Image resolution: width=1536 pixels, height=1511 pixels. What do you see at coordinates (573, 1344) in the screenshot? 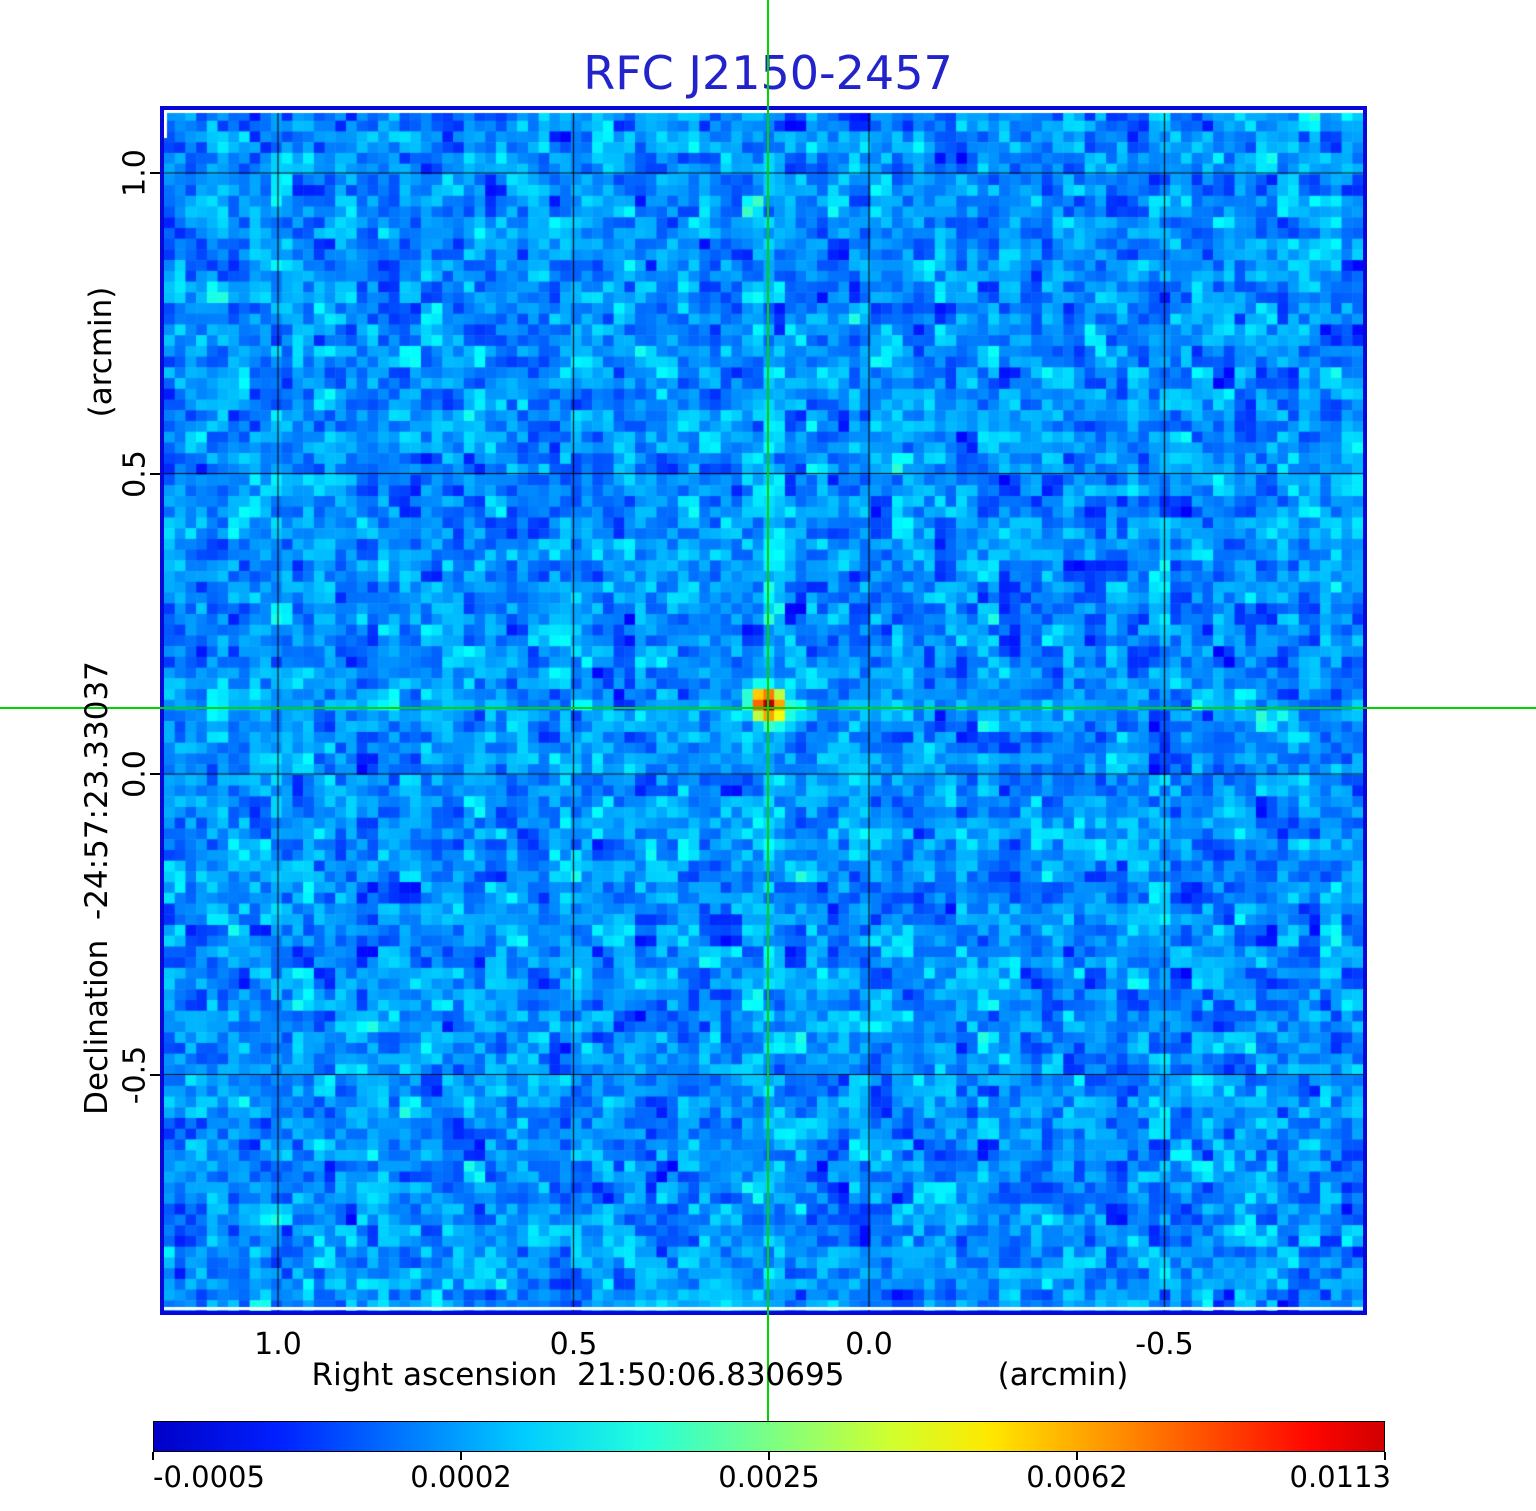
I see `x-axis-tick-label: 0.5` at bounding box center [573, 1344].